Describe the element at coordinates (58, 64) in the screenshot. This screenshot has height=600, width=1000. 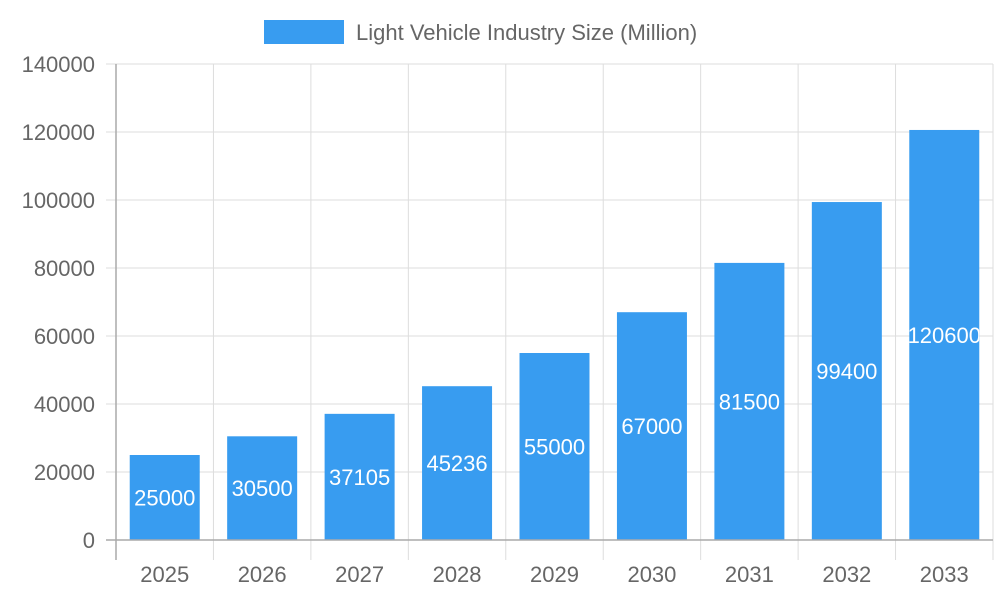
I see `y-tick-label: 140000` at that location.